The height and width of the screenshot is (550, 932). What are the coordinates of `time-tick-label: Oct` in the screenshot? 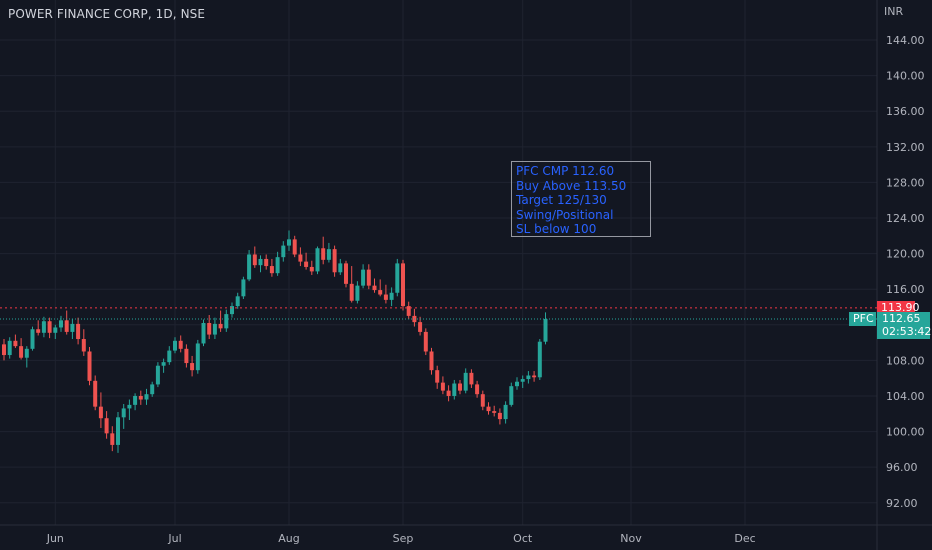 It's located at (523, 538).